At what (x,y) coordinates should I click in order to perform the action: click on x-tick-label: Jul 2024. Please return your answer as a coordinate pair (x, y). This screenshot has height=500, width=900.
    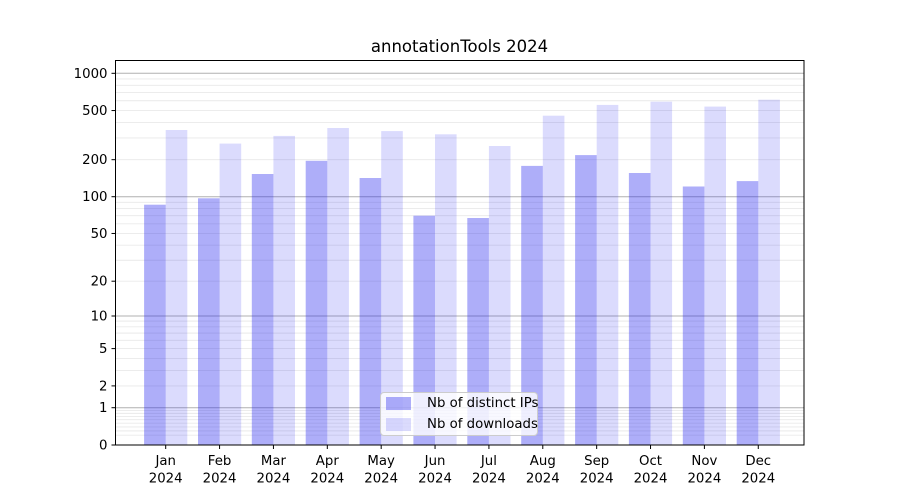
    Looking at the image, I should click on (489, 470).